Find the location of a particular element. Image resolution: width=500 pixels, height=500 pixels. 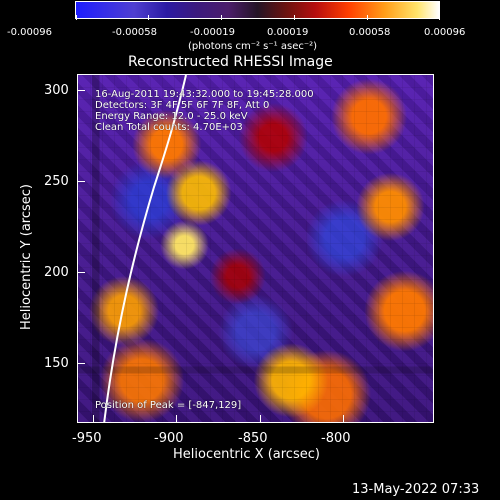

energy-range-info: Energy Range: 12.0 - 25.0 keV is located at coordinates (171, 116).